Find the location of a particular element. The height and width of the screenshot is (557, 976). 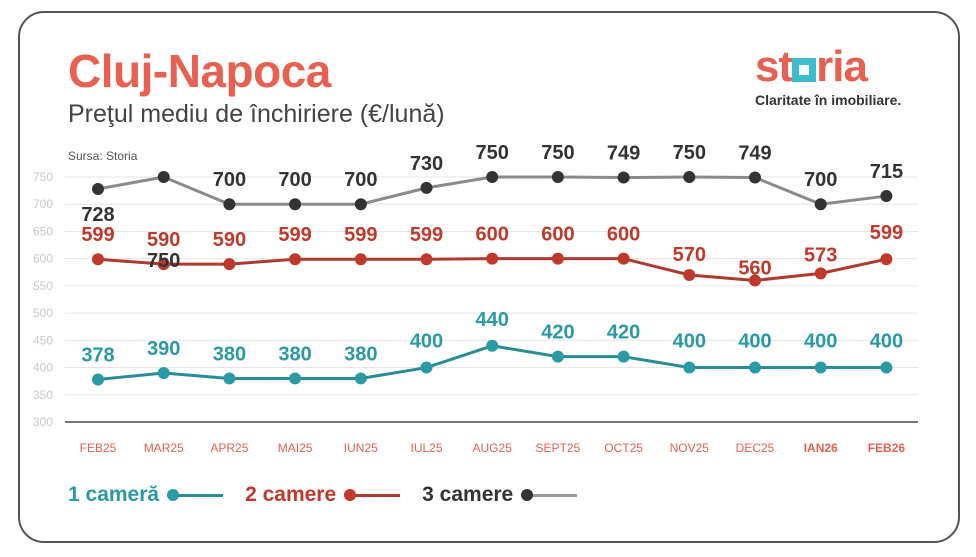

data-label: 440 is located at coordinates (492, 320).